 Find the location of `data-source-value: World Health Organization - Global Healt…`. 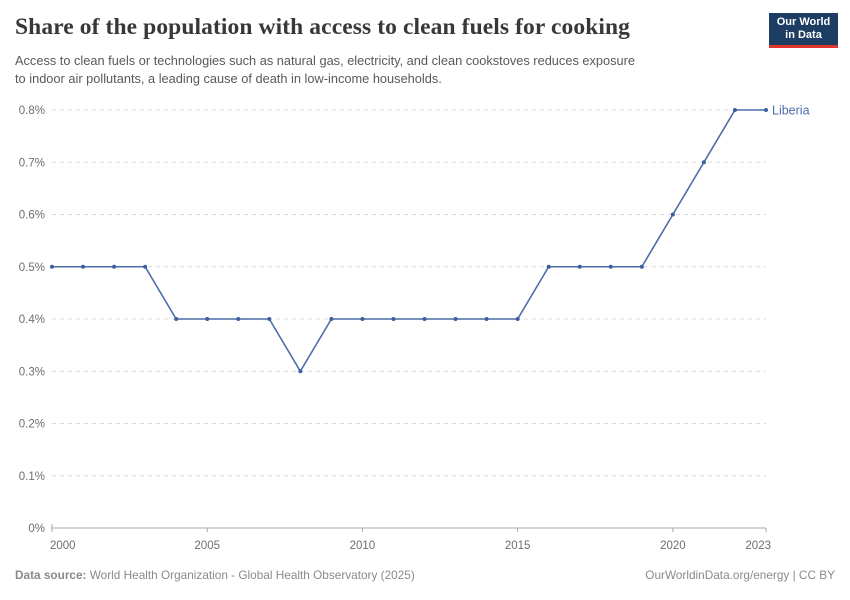

data-source-value: World Health Organization - Global Healt… is located at coordinates (250, 575).